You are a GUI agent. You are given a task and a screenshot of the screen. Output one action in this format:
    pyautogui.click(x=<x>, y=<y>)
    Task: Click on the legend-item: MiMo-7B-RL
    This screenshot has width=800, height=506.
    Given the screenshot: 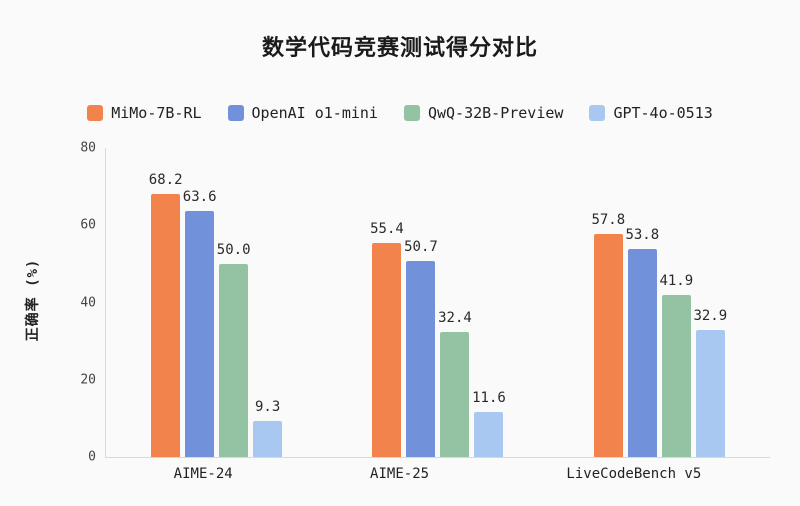 What is the action you would take?
    pyautogui.click(x=144, y=113)
    